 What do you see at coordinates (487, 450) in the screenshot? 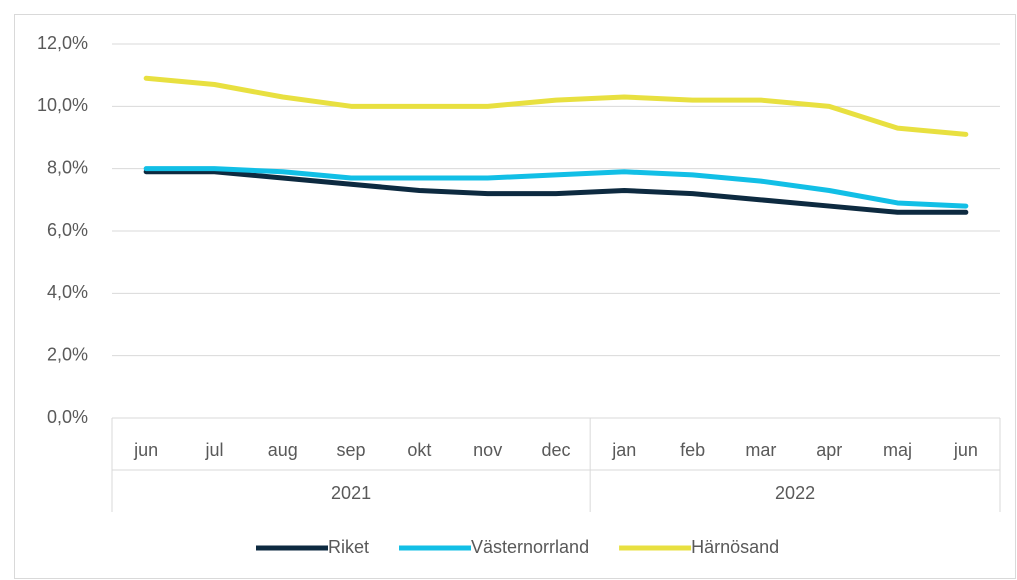
I see `x-tick-label: nov` at bounding box center [487, 450].